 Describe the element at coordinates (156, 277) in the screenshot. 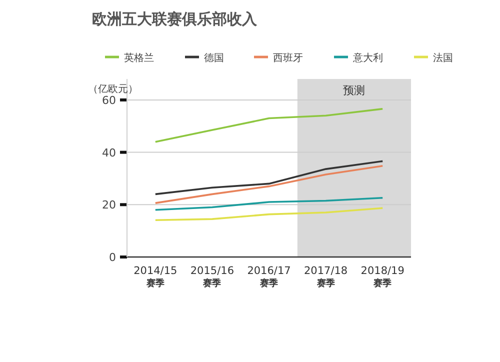

I see `x-tick-label: 2014/15 赛季` at that location.